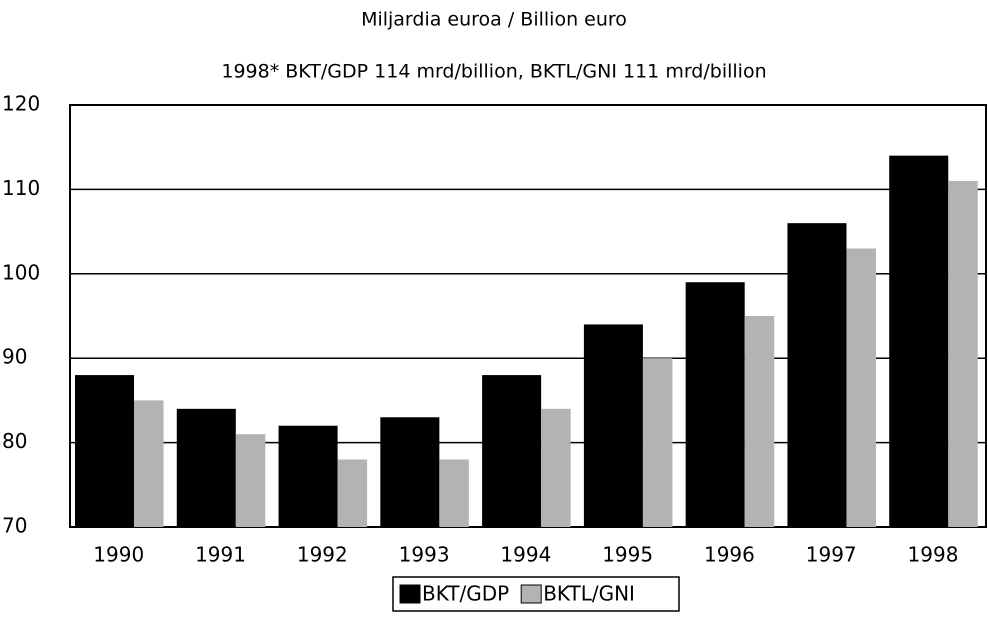 The width and height of the screenshot is (988, 624). Describe the element at coordinates (118, 555) in the screenshot. I see `x-tick-label: 1990` at that location.